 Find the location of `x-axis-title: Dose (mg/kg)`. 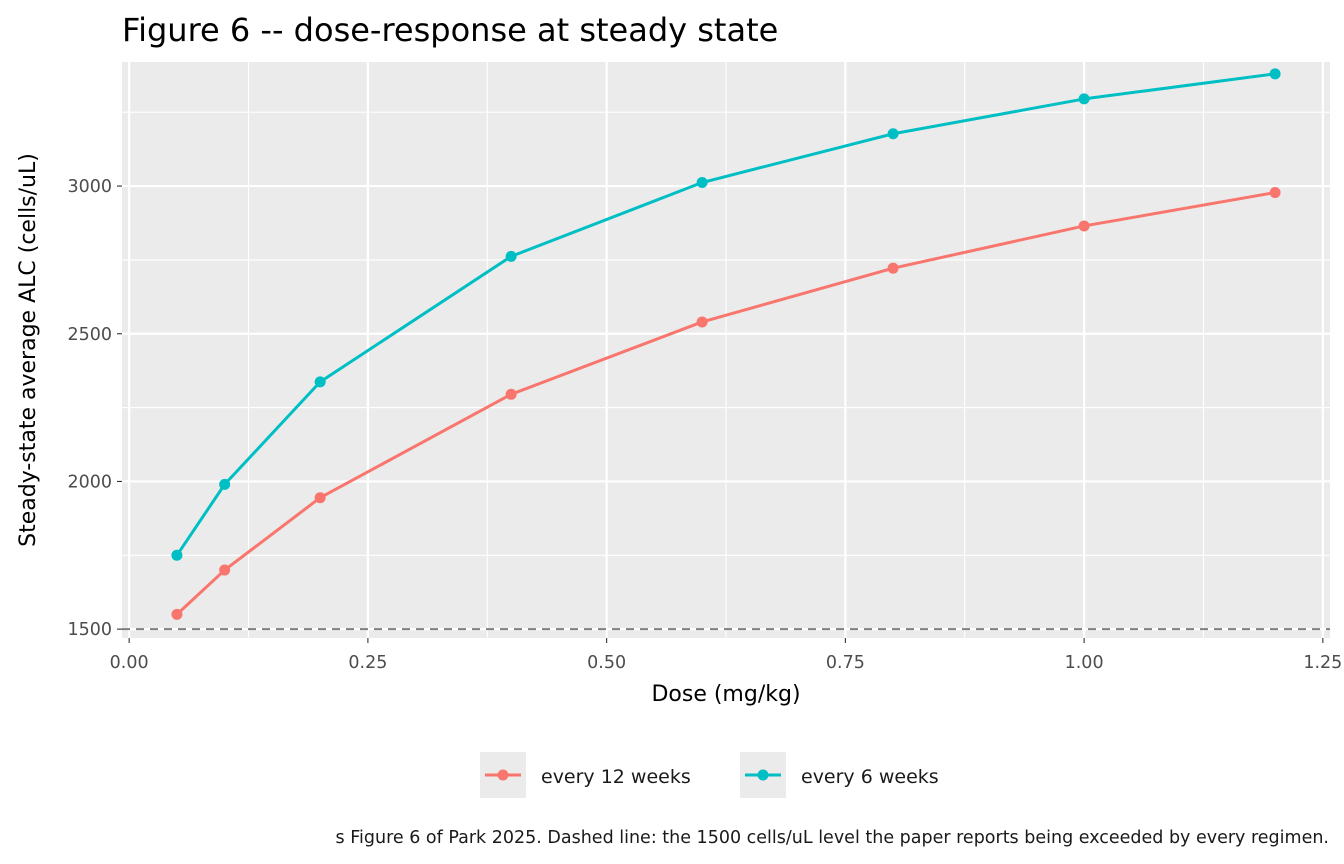

x-axis-title: Dose (mg/kg) is located at coordinates (725, 694).